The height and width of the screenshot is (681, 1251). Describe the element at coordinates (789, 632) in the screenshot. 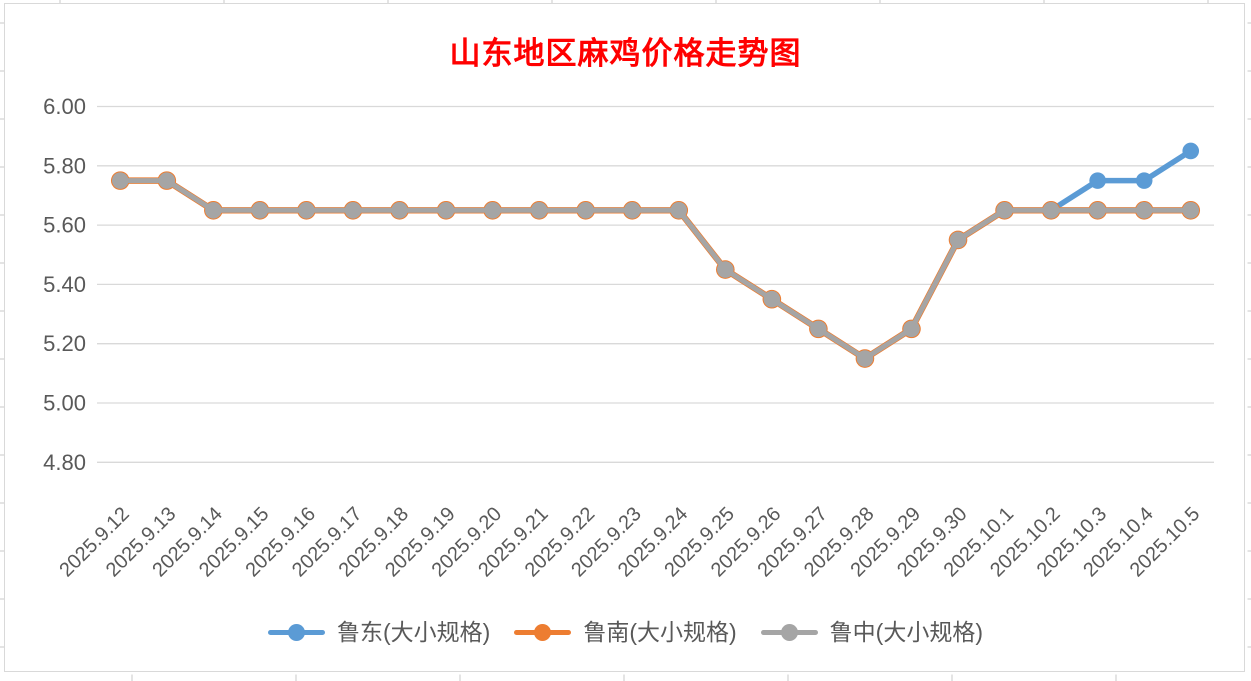

I see `legend-marker-luzhong-icon` at that location.